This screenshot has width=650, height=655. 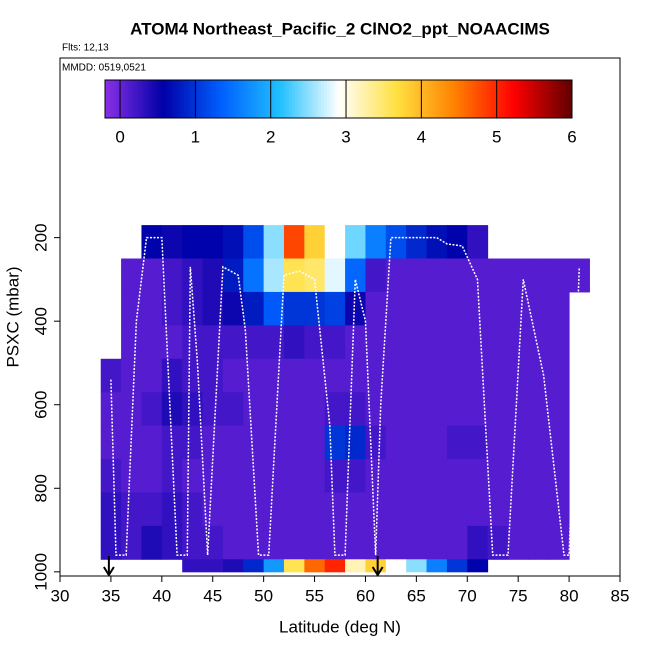 What do you see at coordinates (377, 571) in the screenshot?
I see `arrow-head` at bounding box center [377, 571].